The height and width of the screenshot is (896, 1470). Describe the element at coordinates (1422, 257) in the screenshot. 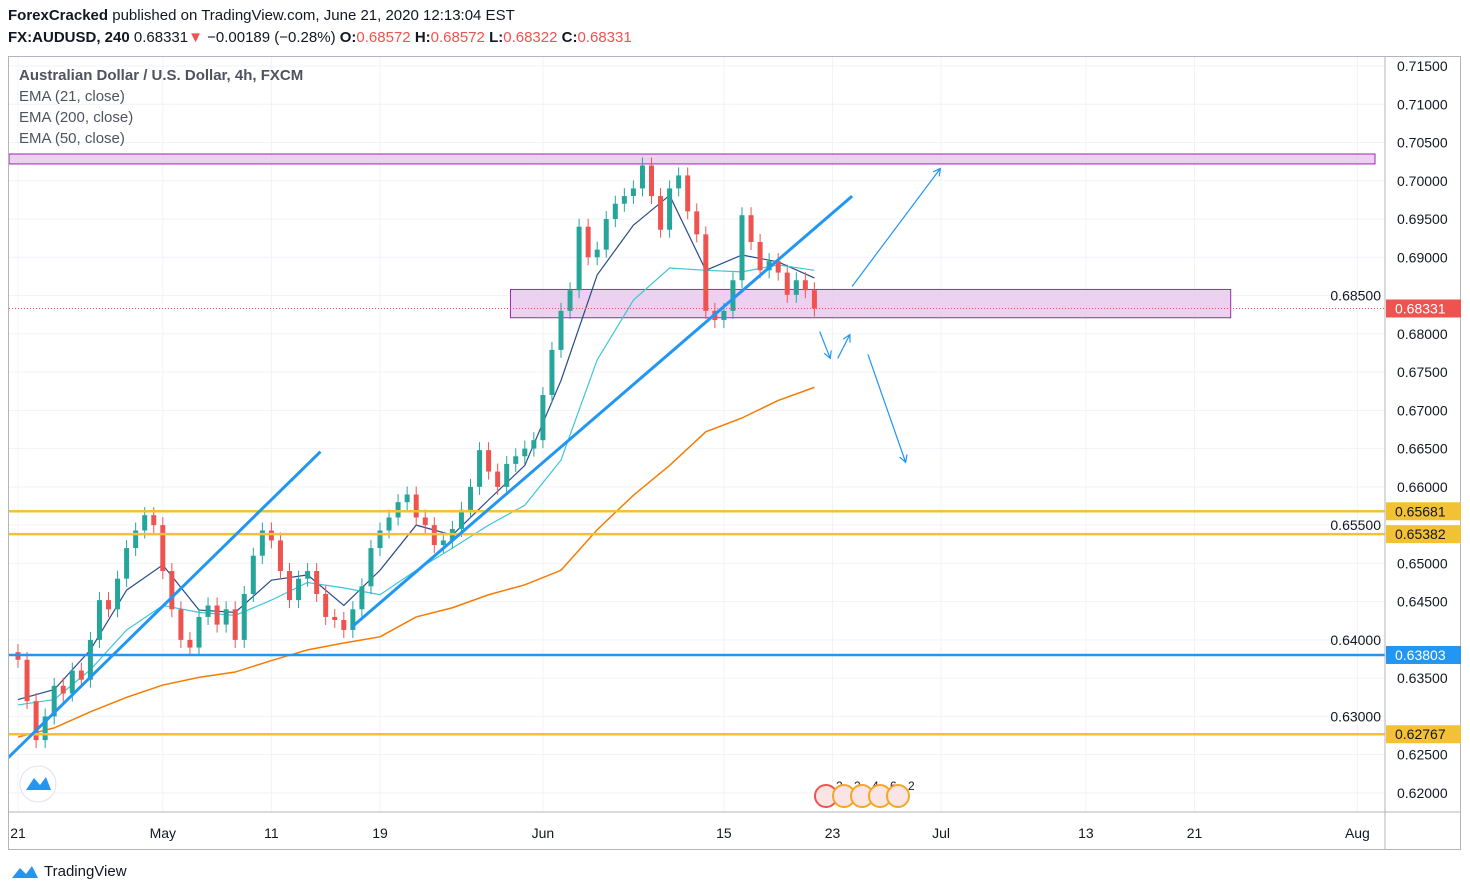

I see `price-tick-label: 0.69000` at that location.